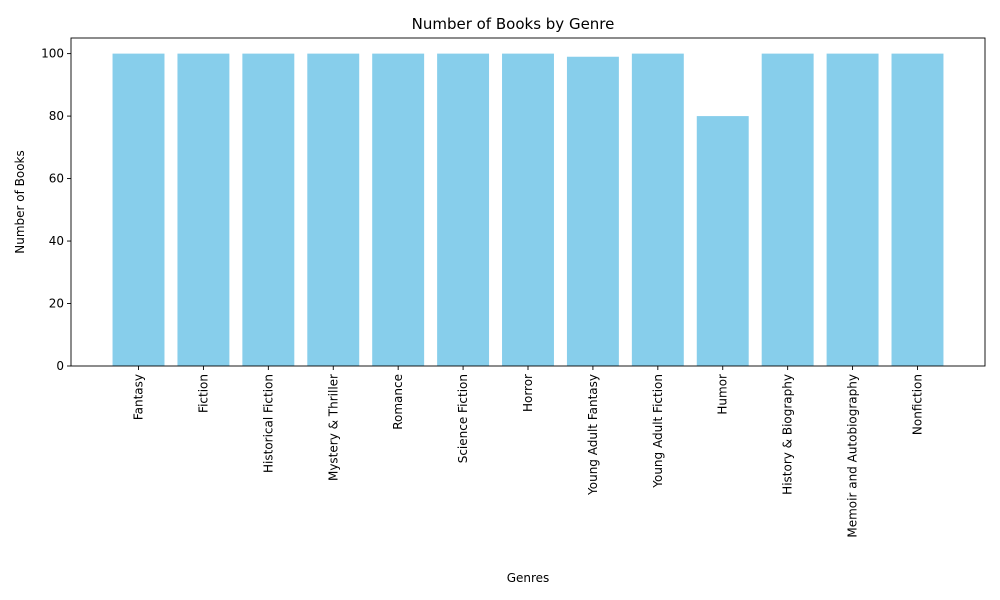 Image resolution: width=1000 pixels, height=600 pixels. I want to click on x-tick-label: Science Fiction, so click(463, 418).